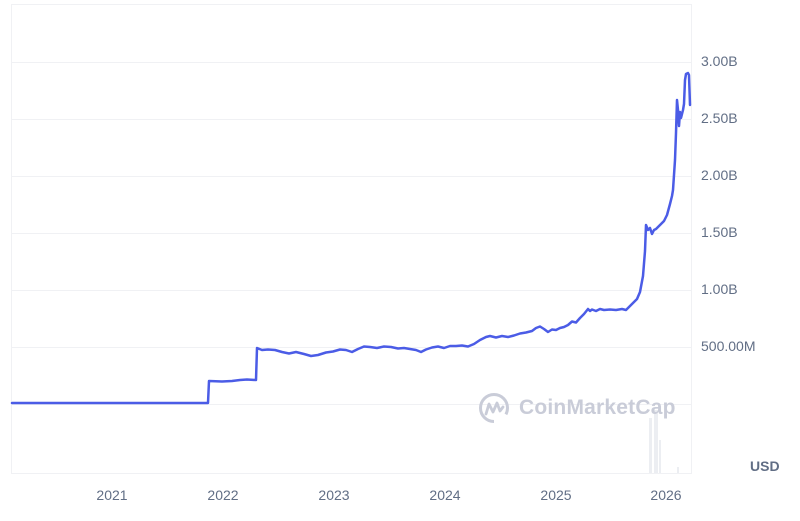  Describe the element at coordinates (719, 118) in the screenshot. I see `y-axis-label: 2.50B` at that location.